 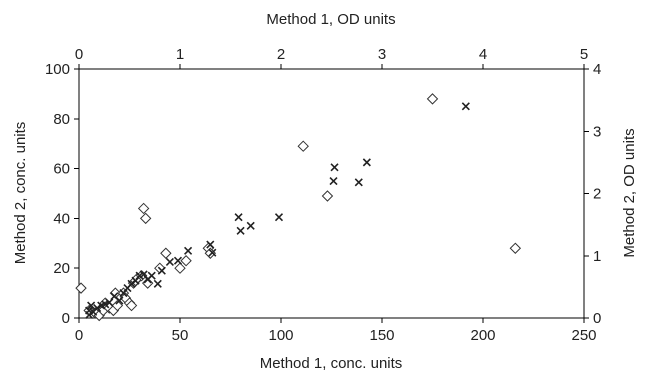 I want to click on x-bottom-tick-label: 0, so click(x=79, y=335).